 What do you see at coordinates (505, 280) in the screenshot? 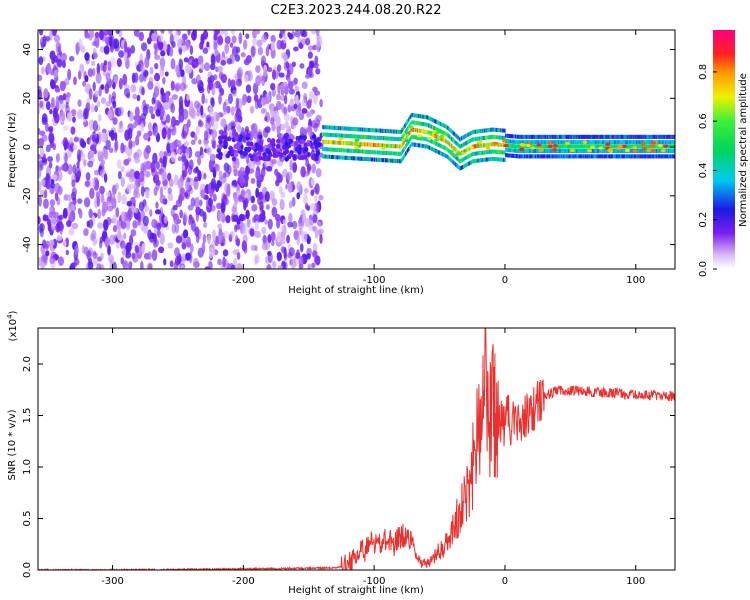
I see `spectrogram-x-tick-label: 0` at bounding box center [505, 280].